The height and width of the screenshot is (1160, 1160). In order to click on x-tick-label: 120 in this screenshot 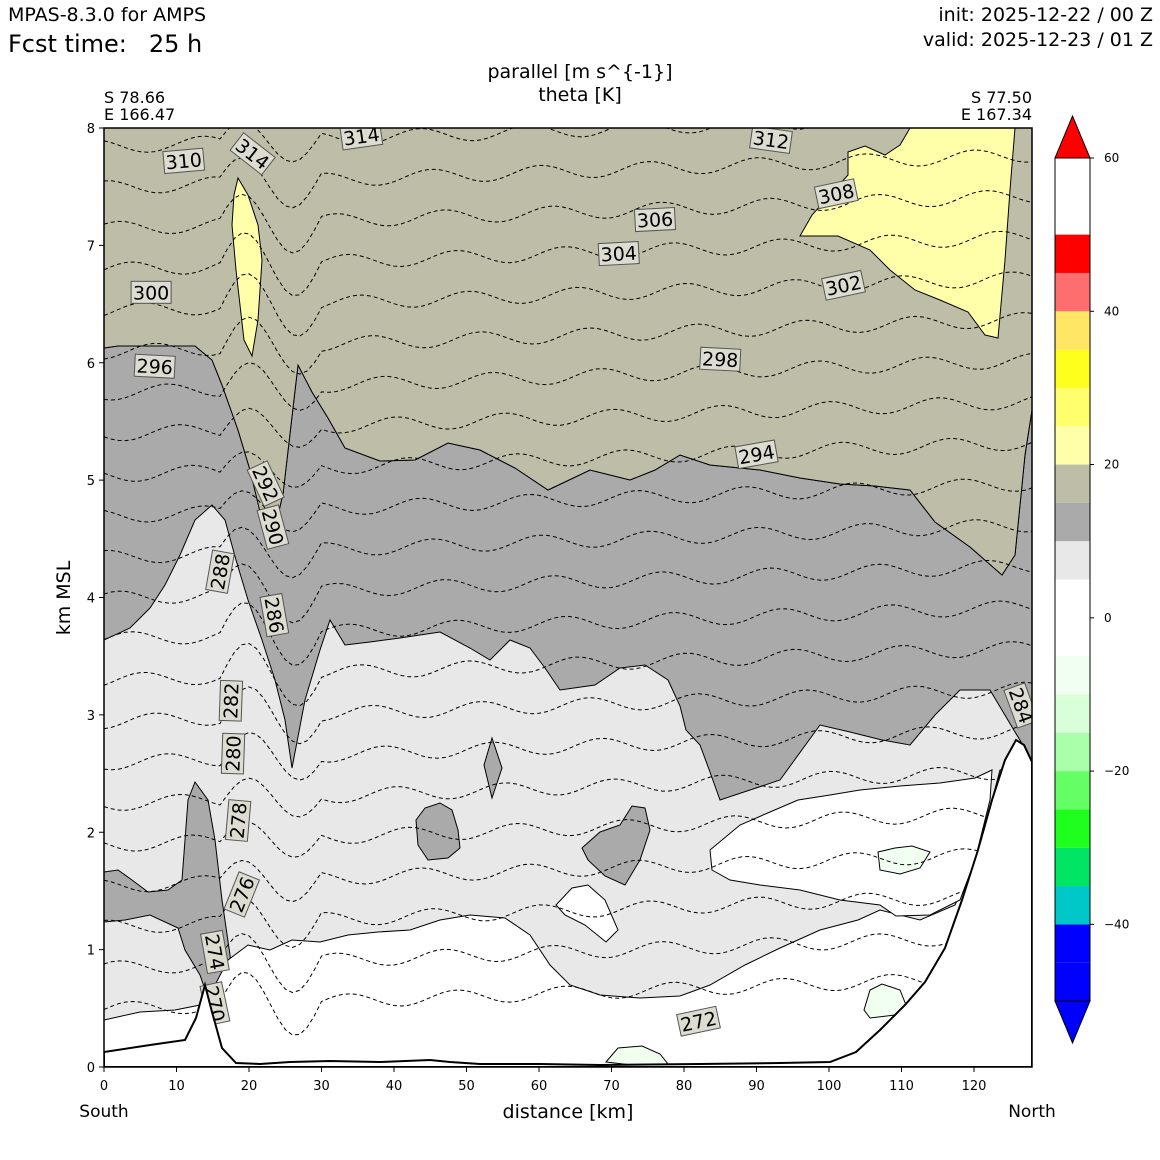, I will do `click(974, 1086)`.